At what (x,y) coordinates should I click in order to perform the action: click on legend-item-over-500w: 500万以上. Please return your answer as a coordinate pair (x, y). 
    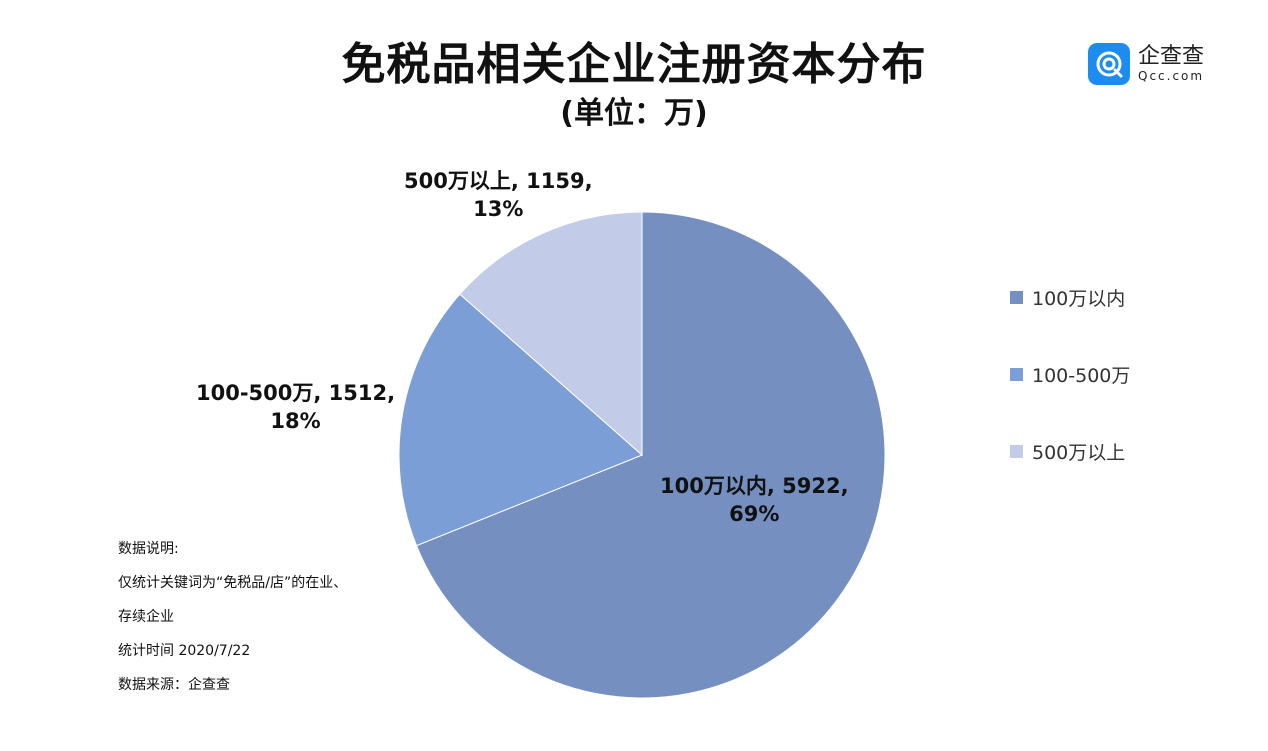
    Looking at the image, I should click on (1070, 451).